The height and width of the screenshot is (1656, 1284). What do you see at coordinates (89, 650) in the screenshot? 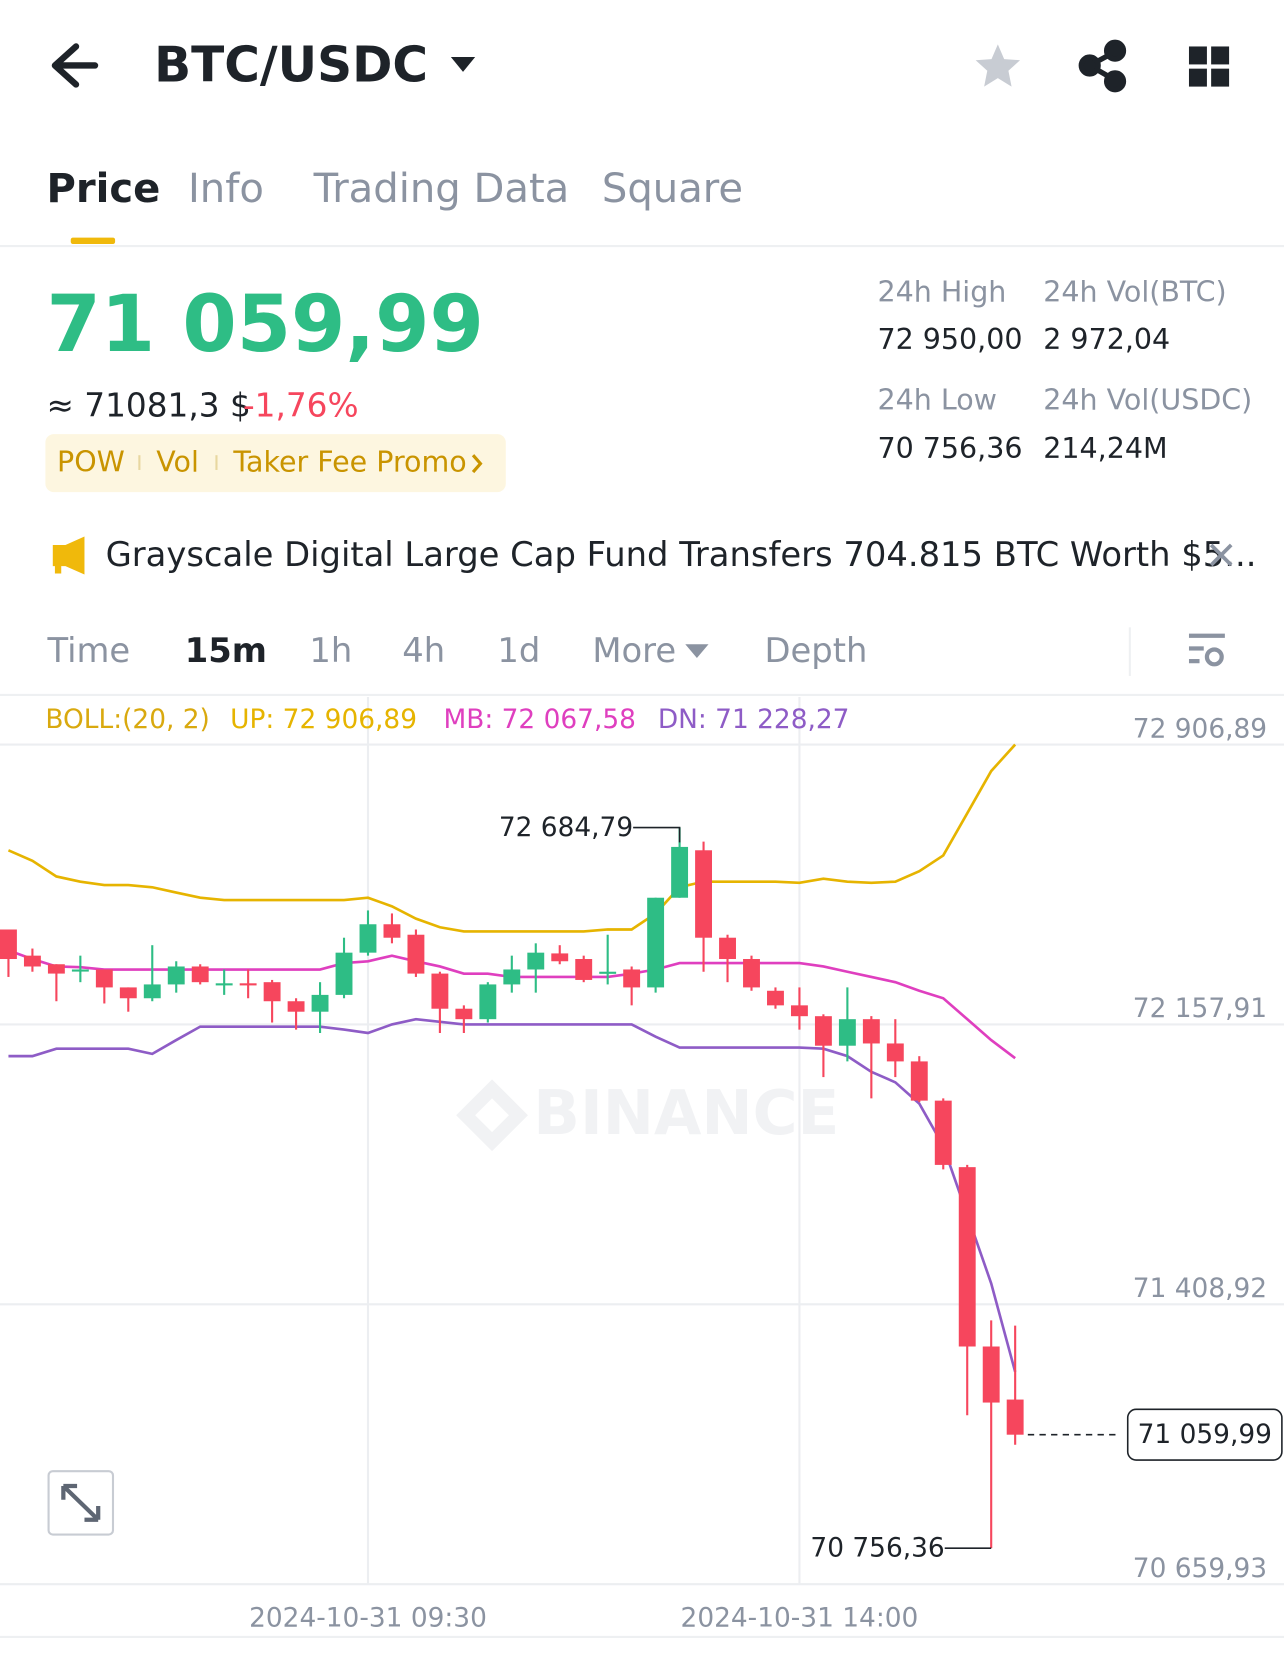
I see `interval: Time` at bounding box center [89, 650].